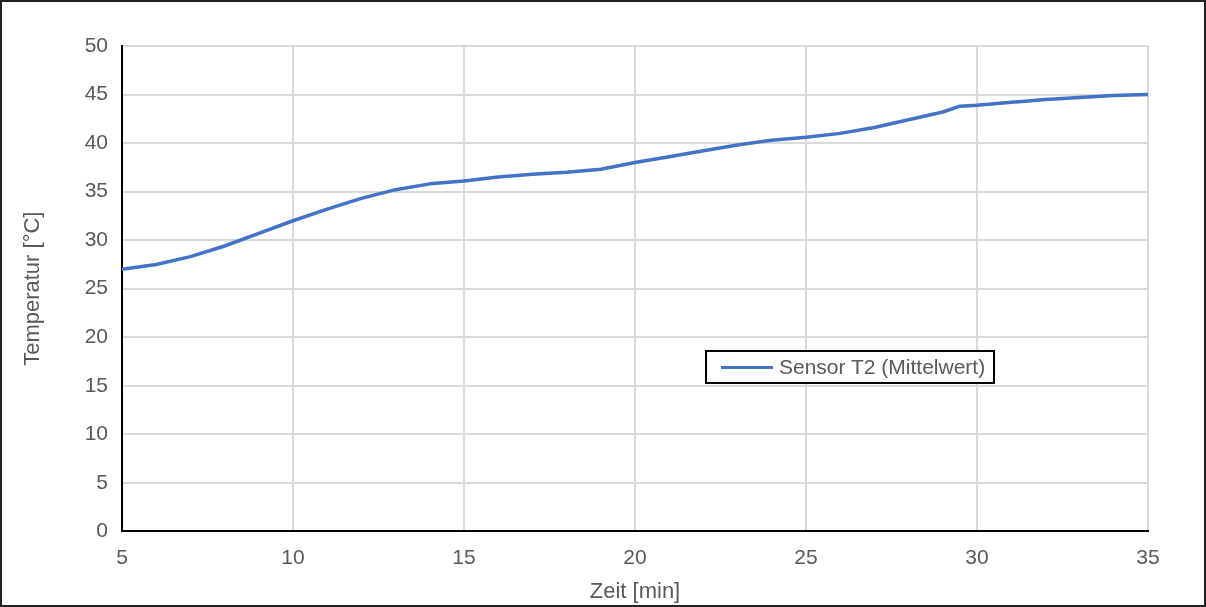 The image size is (1206, 607). Describe the element at coordinates (96, 287) in the screenshot. I see `y-tick-label: 25` at that location.